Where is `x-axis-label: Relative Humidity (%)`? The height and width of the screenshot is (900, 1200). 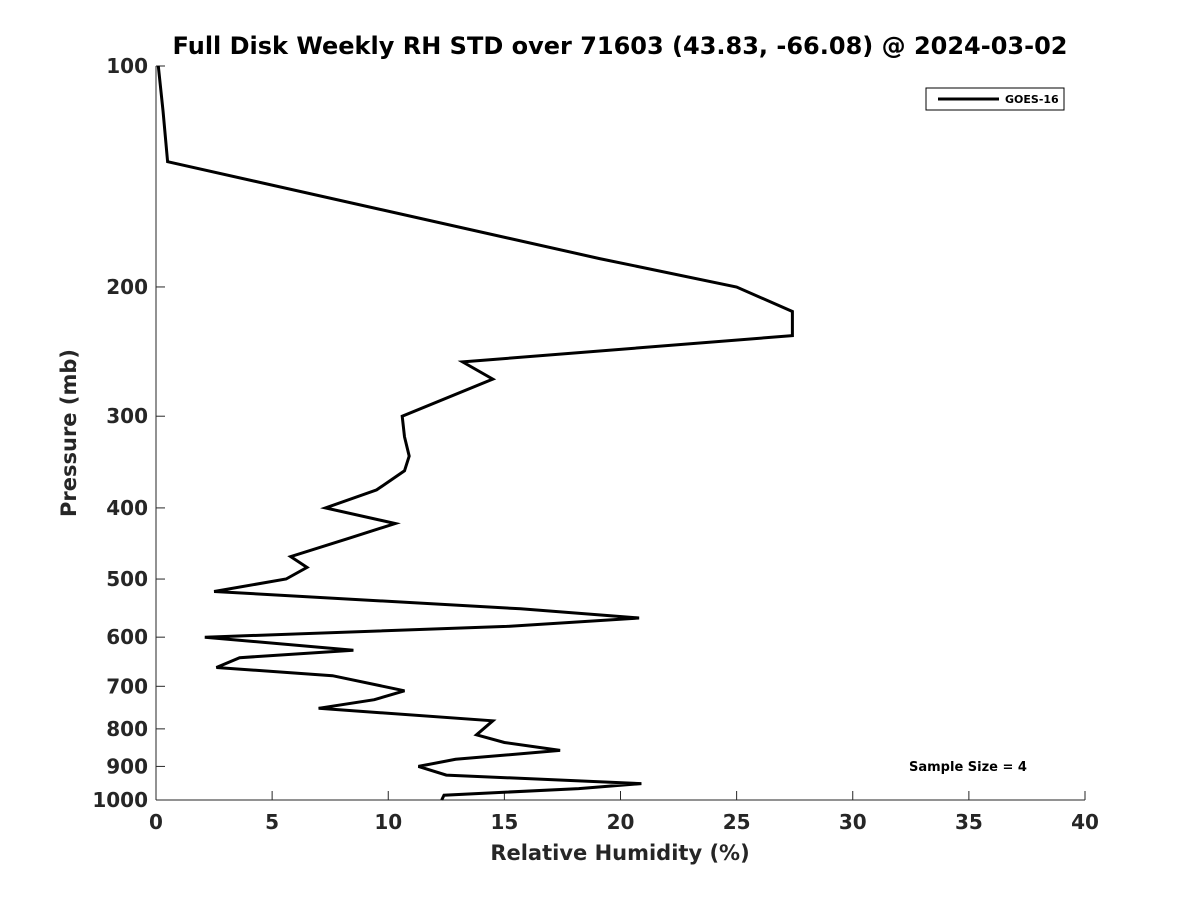 x-axis-label: Relative Humidity (%) is located at coordinates (619, 853).